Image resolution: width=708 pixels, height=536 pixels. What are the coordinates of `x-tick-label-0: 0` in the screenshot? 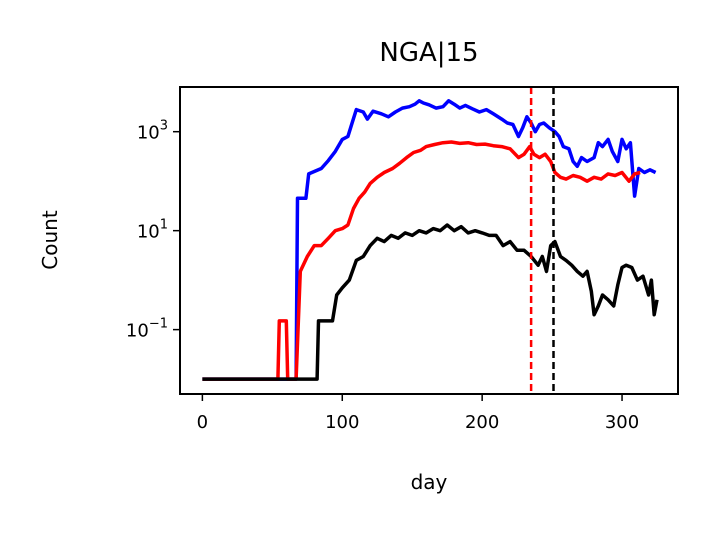 It's located at (202, 422).